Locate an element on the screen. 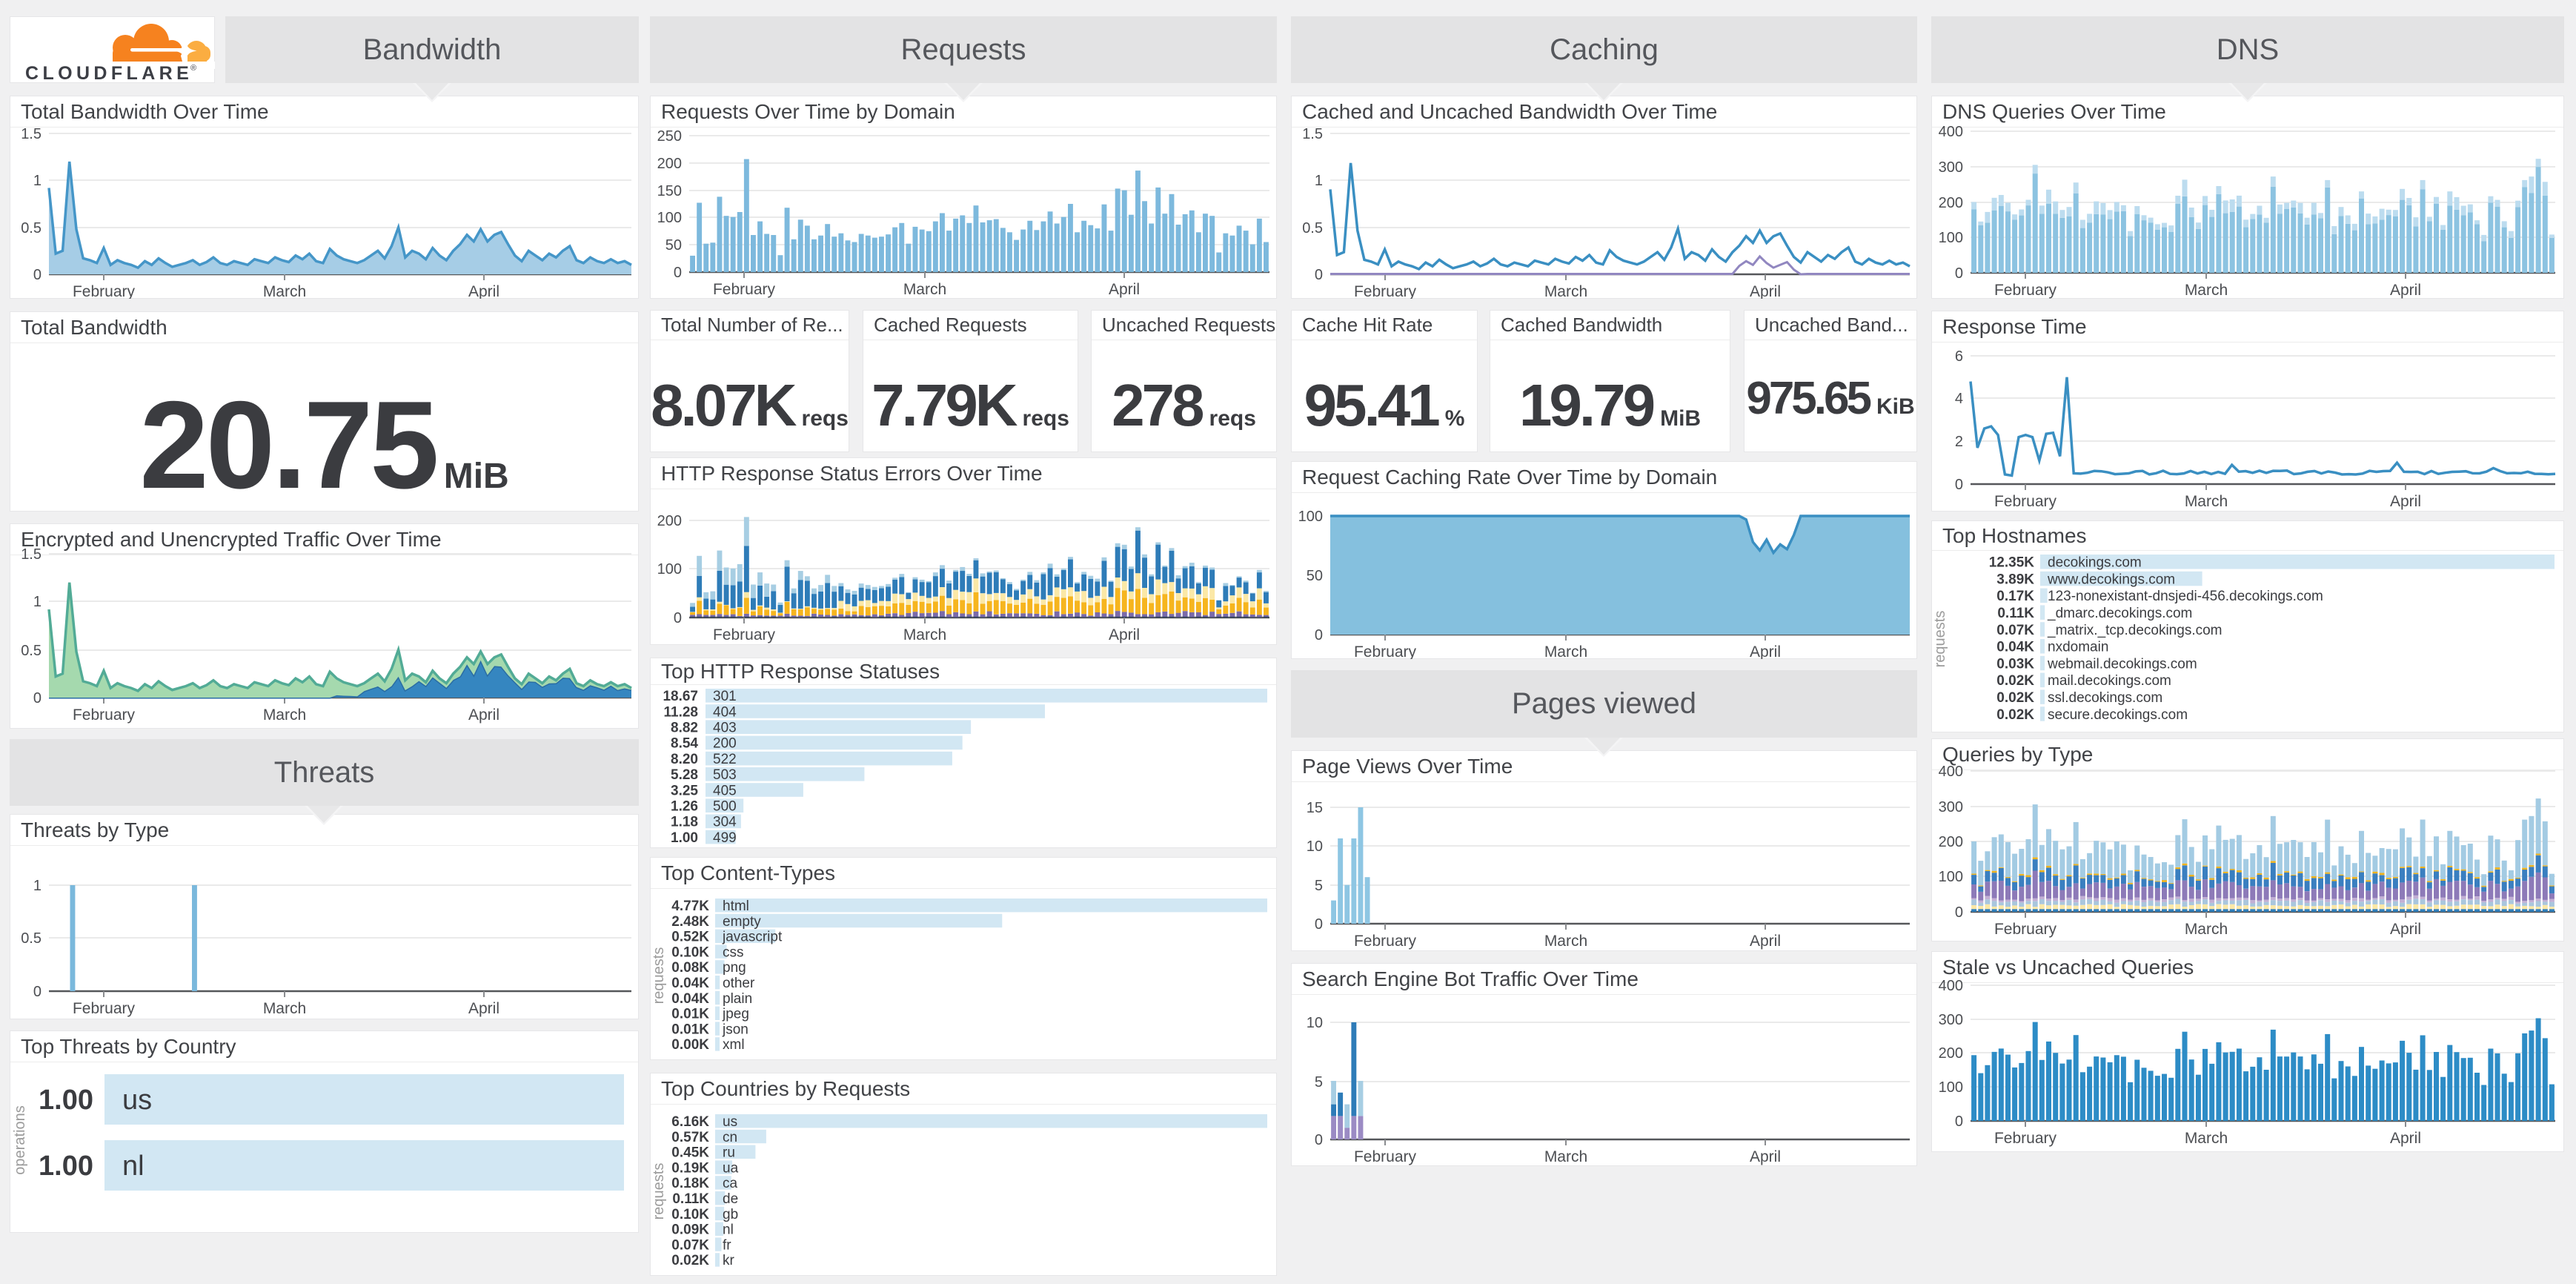 Image resolution: width=2576 pixels, height=1284 pixels. svg-text: 0.52K is located at coordinates (690, 937).